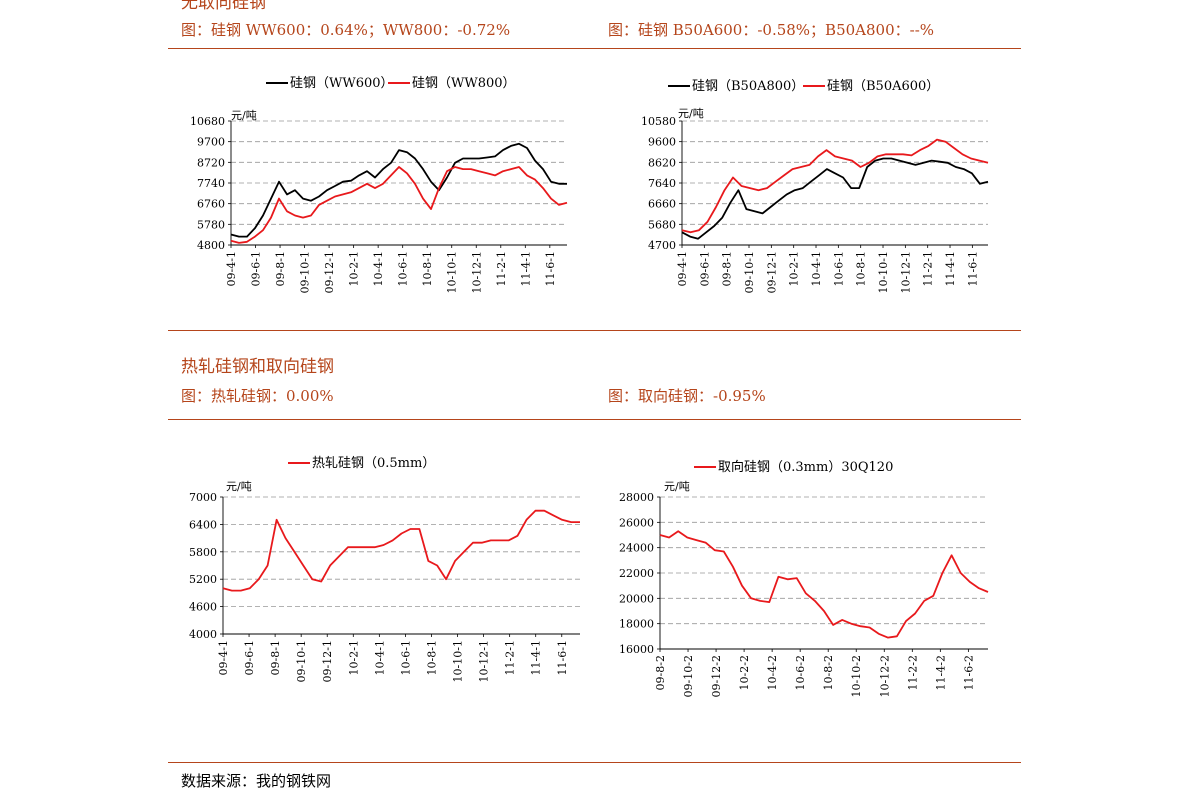  I want to click on legend-label: 取向硅钢（0.3mm）30Q120, so click(805, 467).